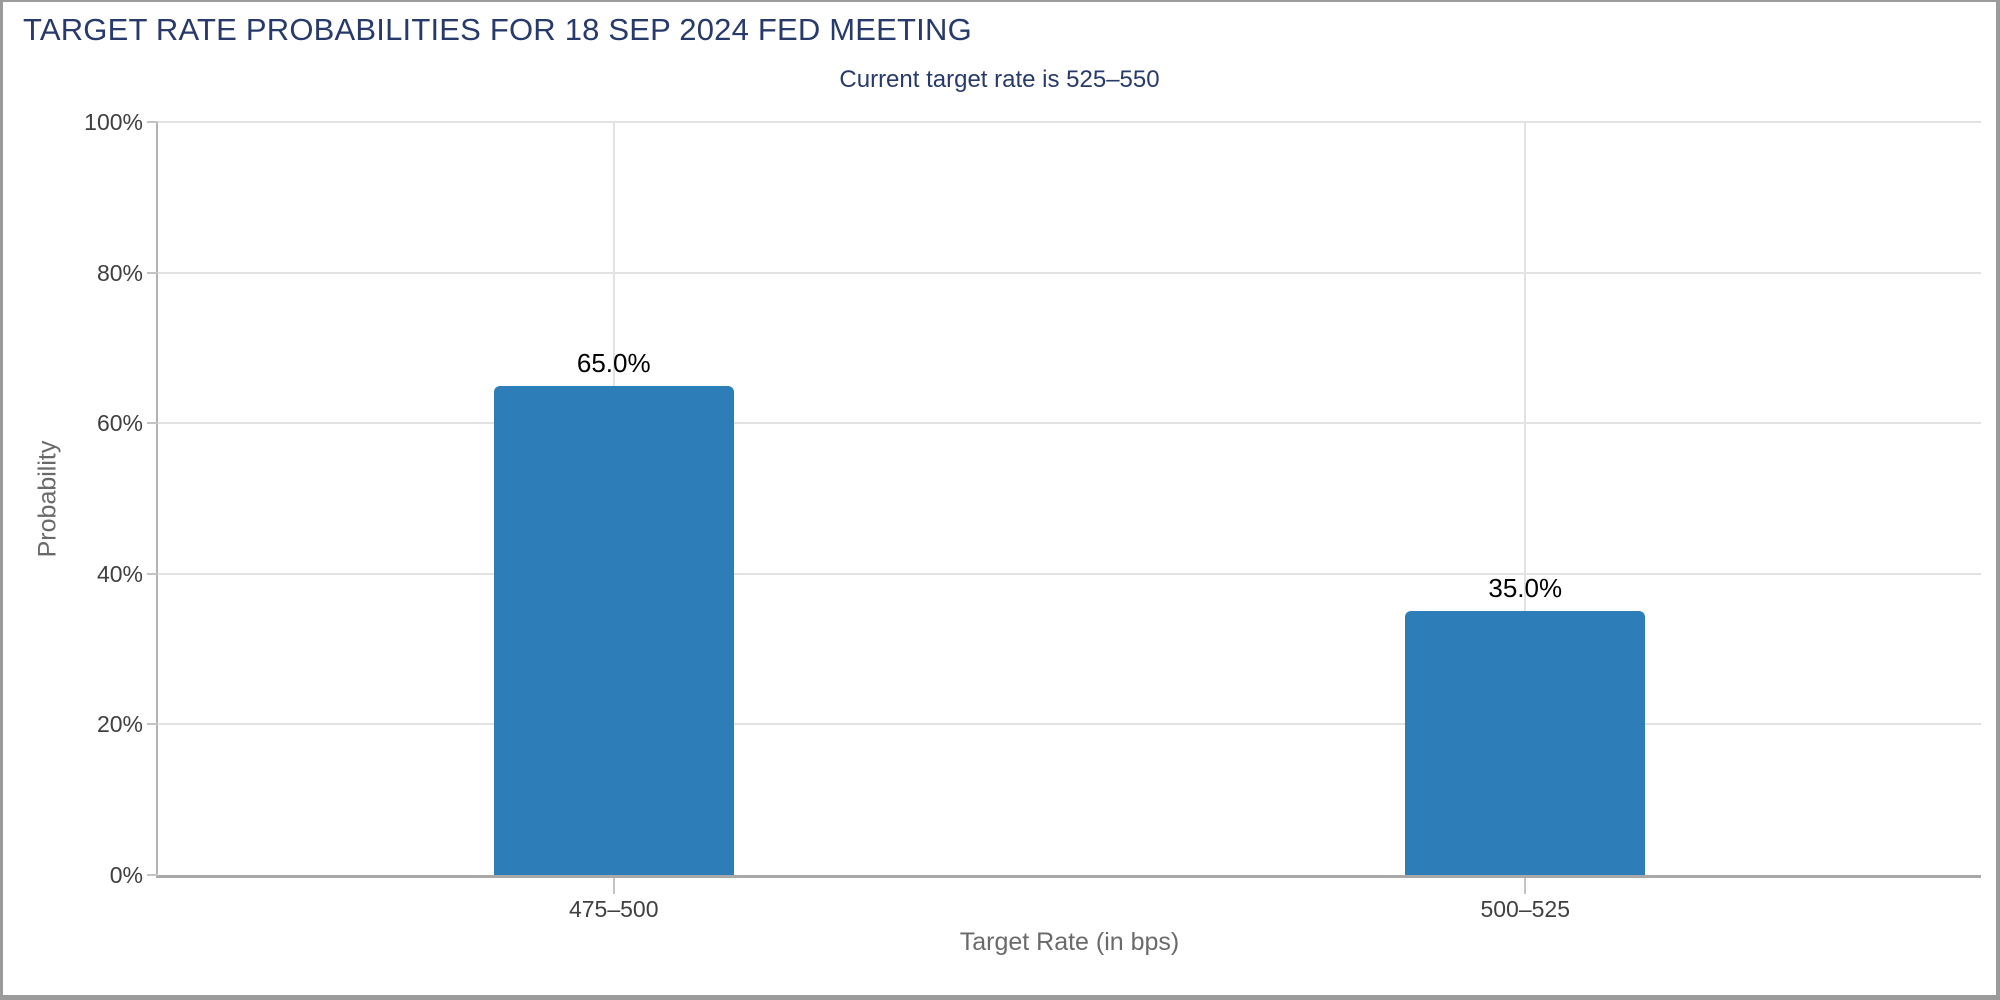  What do you see at coordinates (613, 909) in the screenshot?
I see `x-axis-tick-label: 475–500` at bounding box center [613, 909].